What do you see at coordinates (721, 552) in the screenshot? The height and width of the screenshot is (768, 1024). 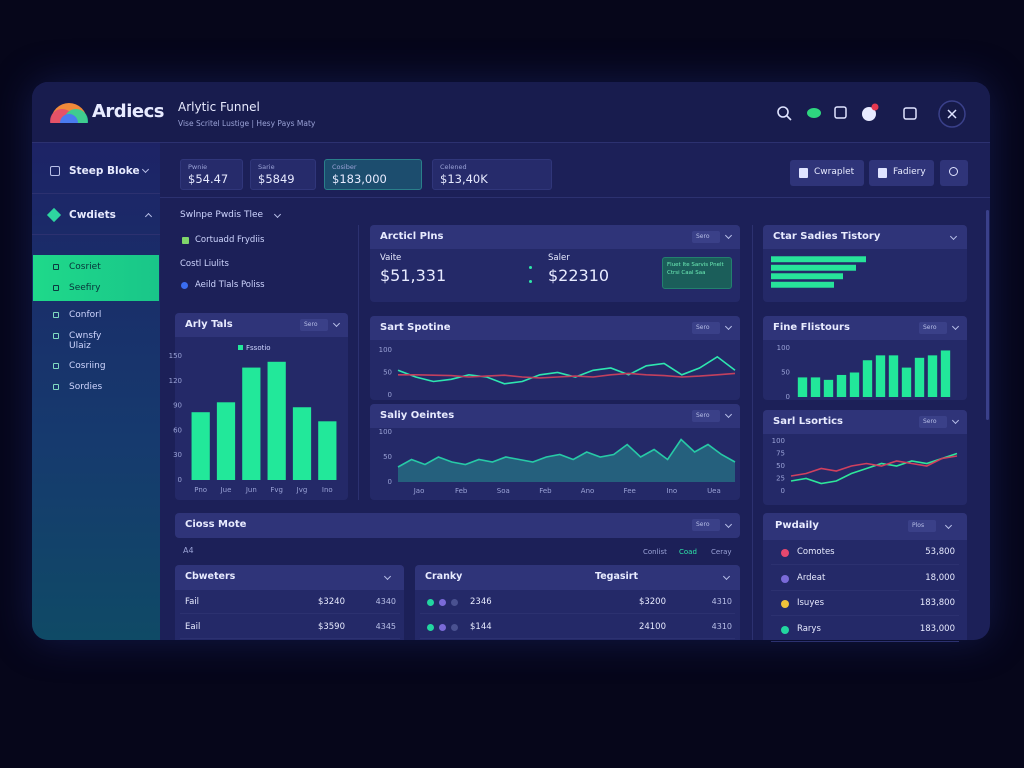 I see `tab: Ceray` at bounding box center [721, 552].